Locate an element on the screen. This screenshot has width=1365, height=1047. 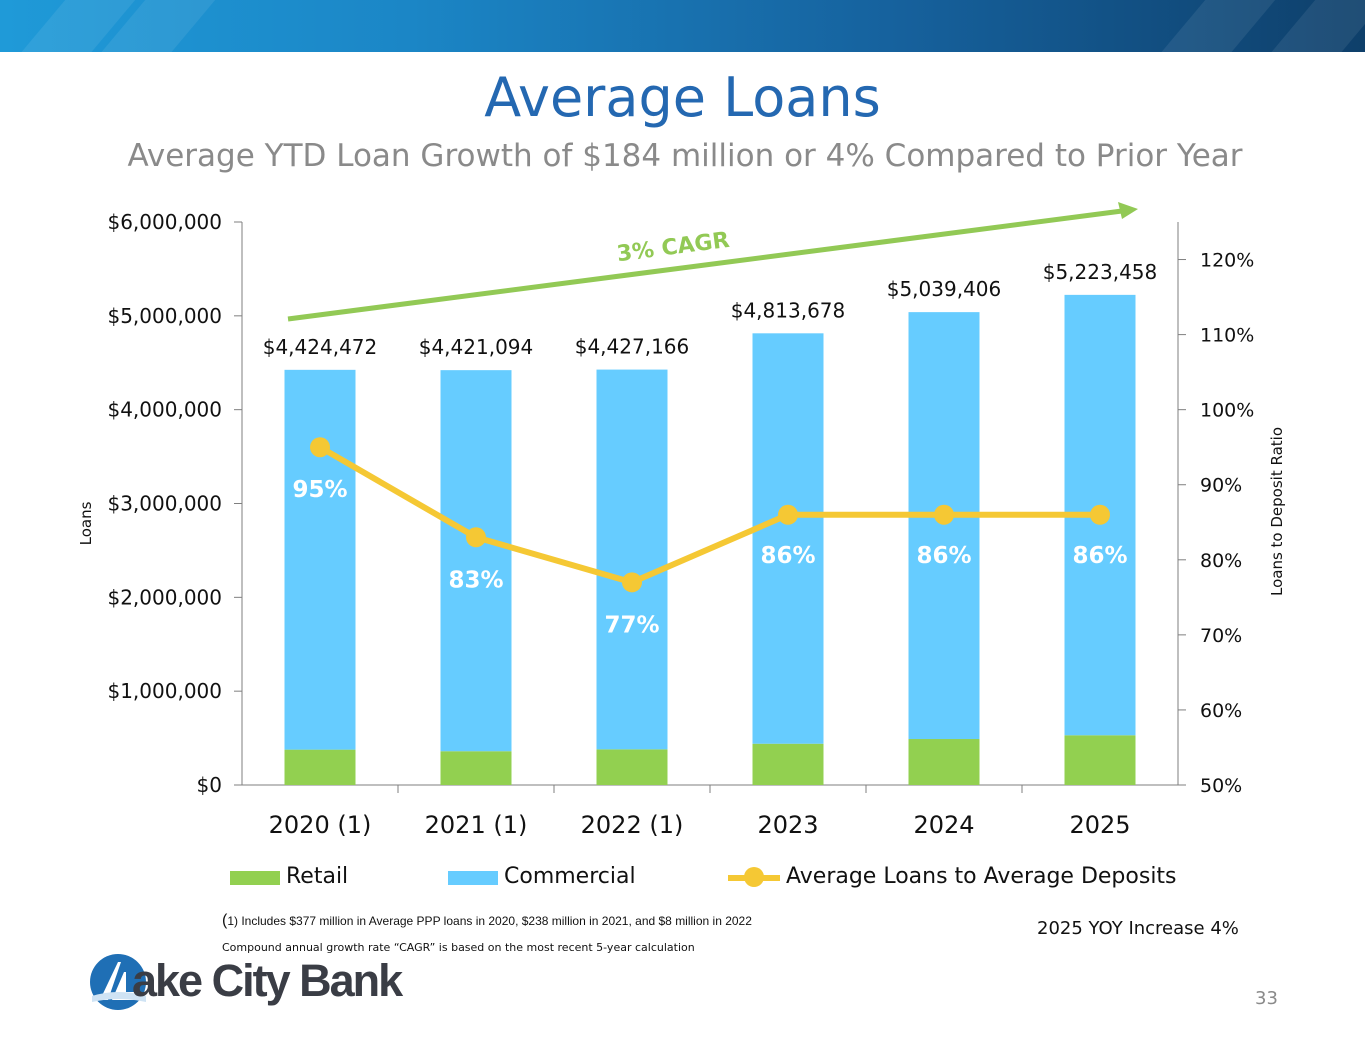
x-tick-label: 2021 (1) is located at coordinates (476, 825).